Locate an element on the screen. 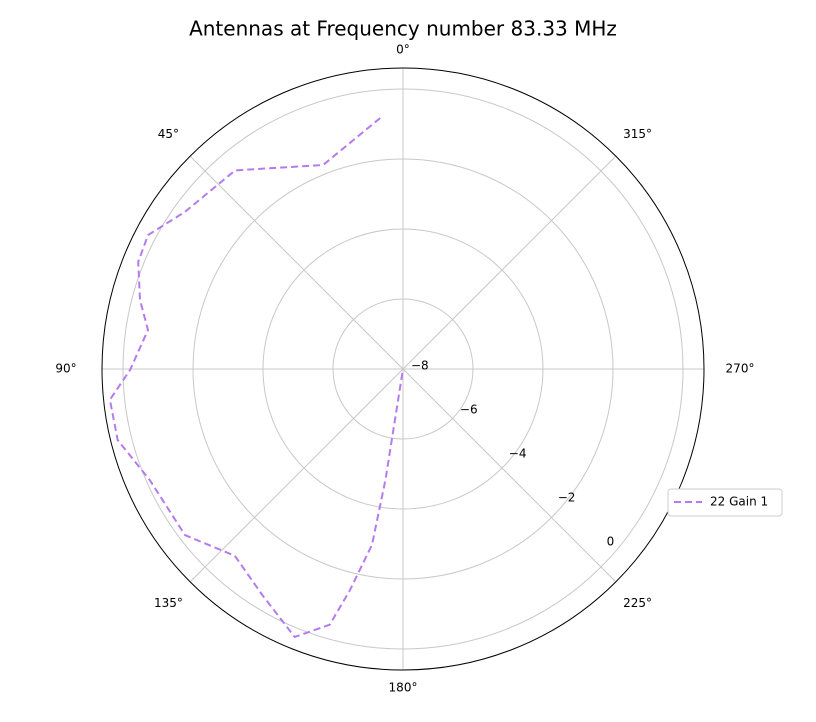 The image size is (816, 722). angle-tick-label: 45° is located at coordinates (168, 134).